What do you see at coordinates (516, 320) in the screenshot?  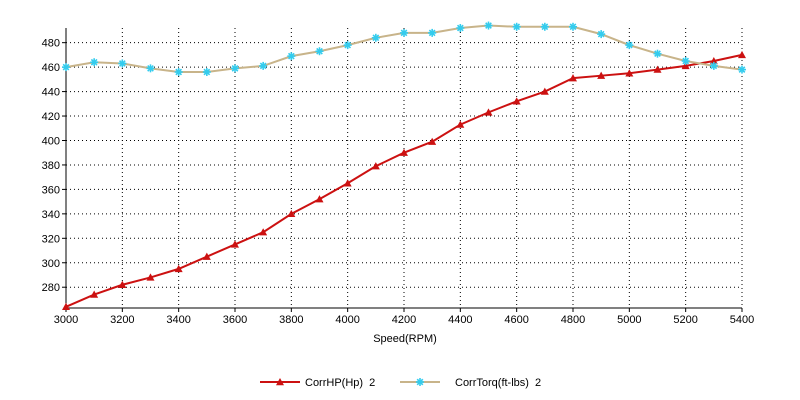 I see `x-tick-label: 4600` at bounding box center [516, 320].